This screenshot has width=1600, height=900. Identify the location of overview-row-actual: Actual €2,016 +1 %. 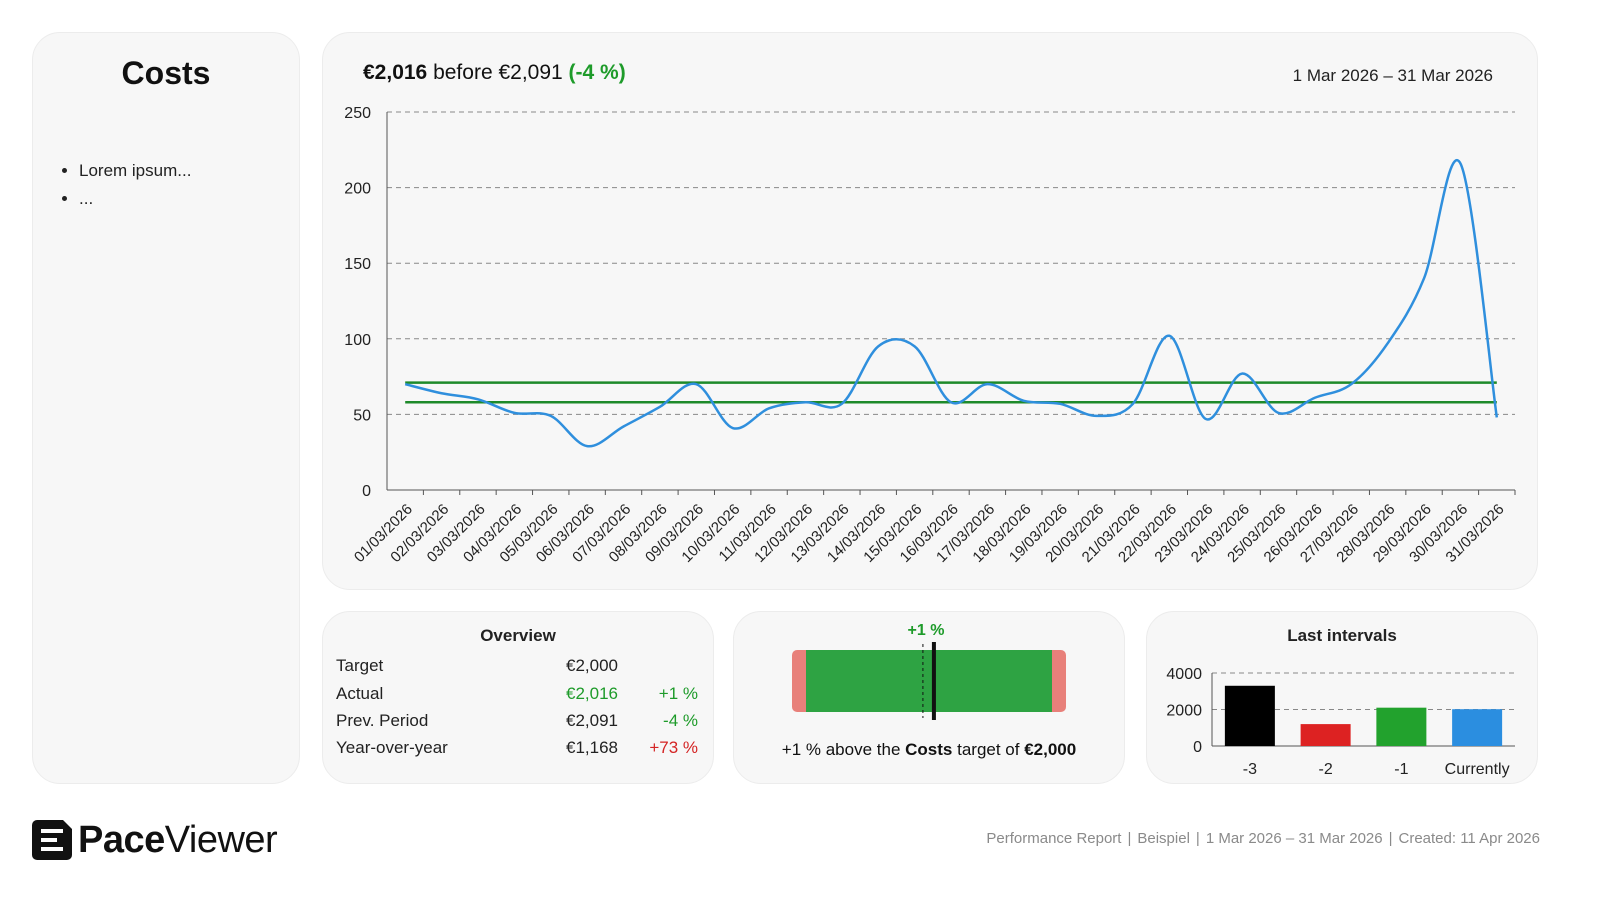
(521, 696).